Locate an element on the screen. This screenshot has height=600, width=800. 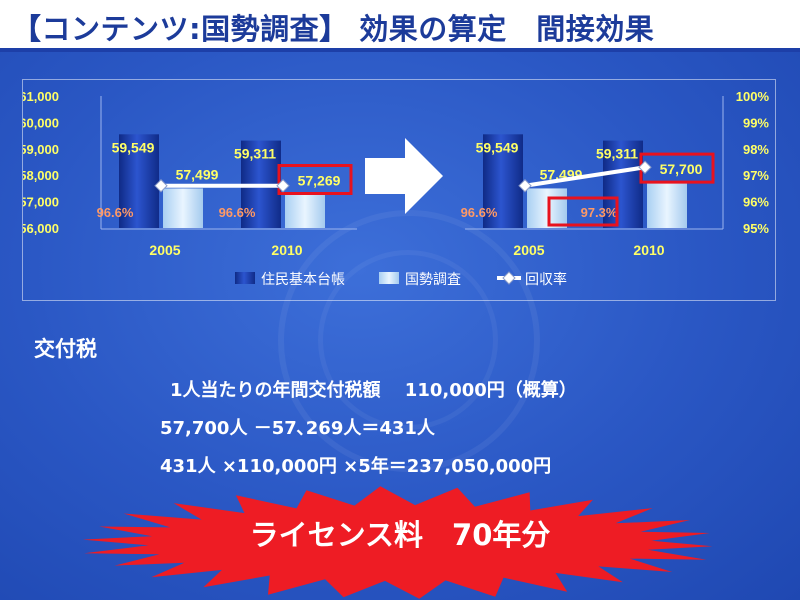
y2-tick-label: 100% is located at coordinates (753, 96).